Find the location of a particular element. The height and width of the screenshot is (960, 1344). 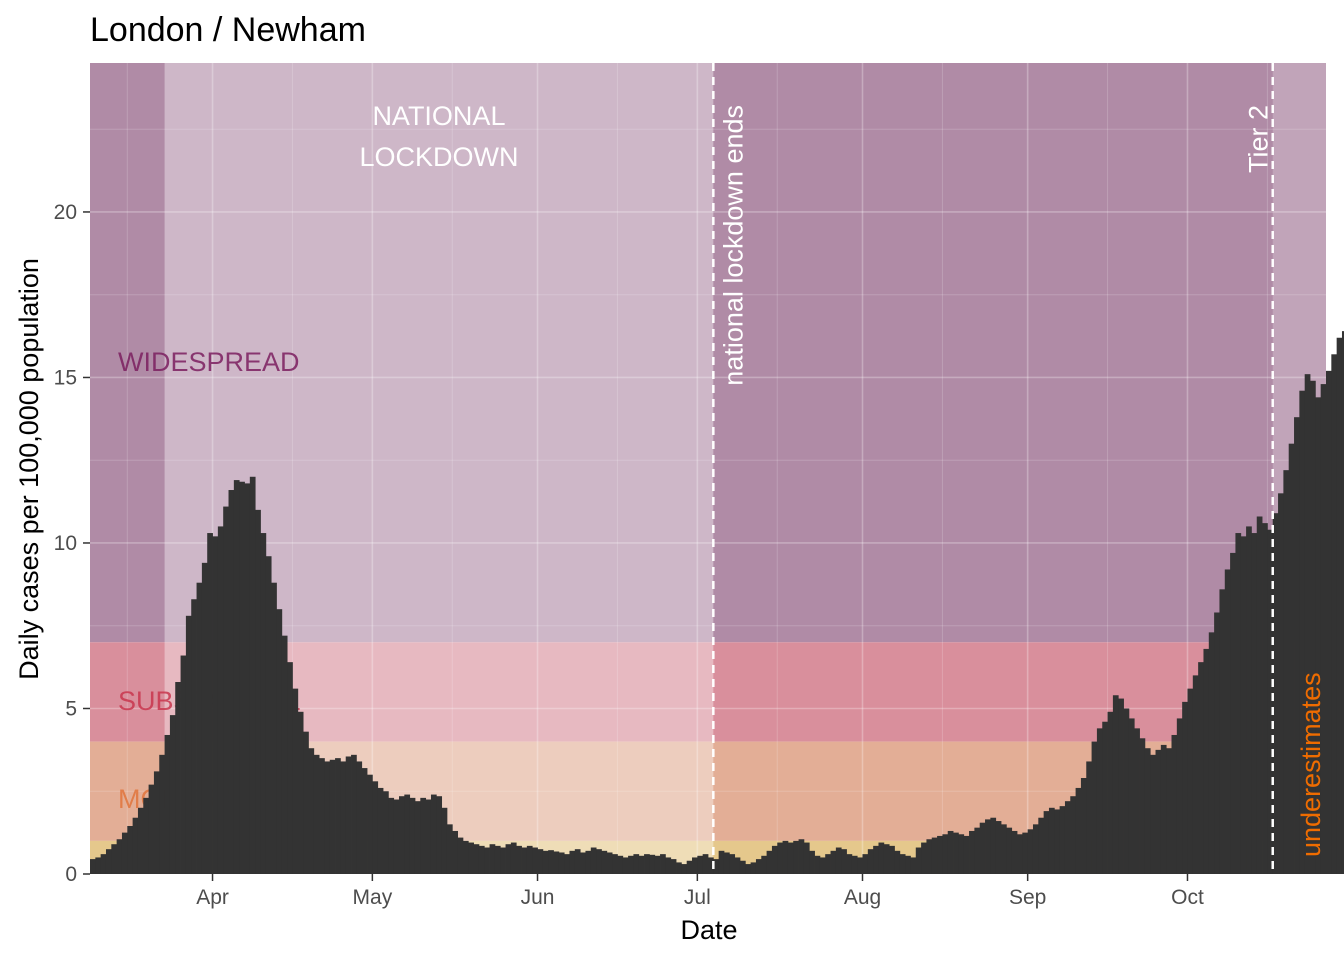

y-axis-title: Daily cases per 100,000 population is located at coordinates (29, 469).